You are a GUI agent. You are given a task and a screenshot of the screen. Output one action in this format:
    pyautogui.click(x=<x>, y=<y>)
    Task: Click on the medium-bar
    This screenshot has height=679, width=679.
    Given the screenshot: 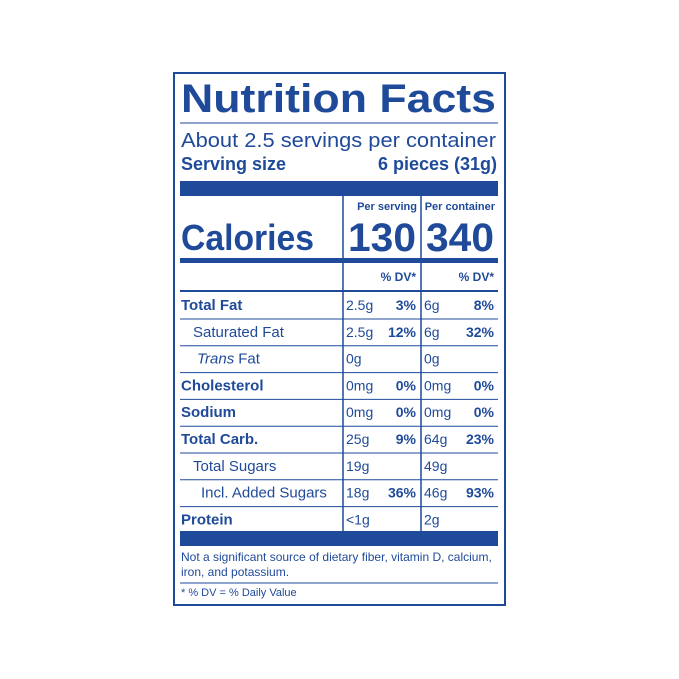 What is the action you would take?
    pyautogui.click(x=339, y=260)
    